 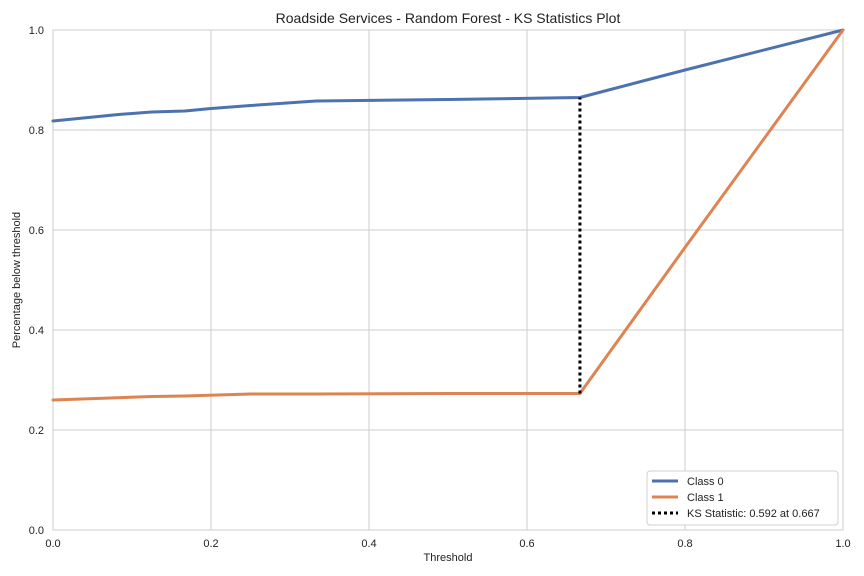 What do you see at coordinates (684, 544) in the screenshot?
I see `x-tick-label: 0.8` at bounding box center [684, 544].